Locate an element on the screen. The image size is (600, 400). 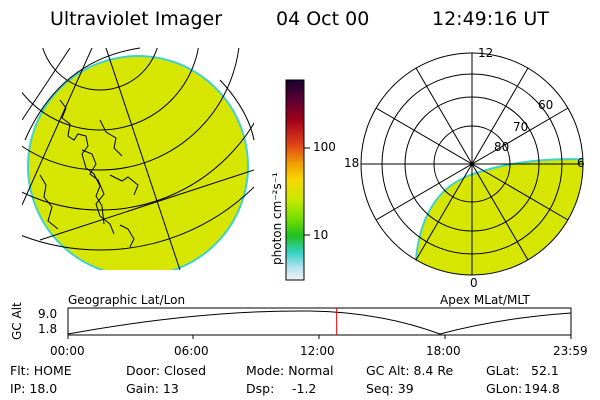
mlat-label-80: 80 is located at coordinates (502, 147).